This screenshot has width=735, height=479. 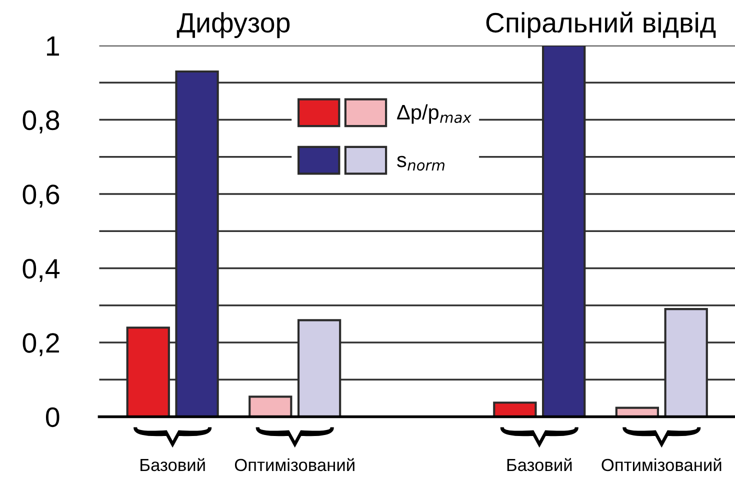 What do you see at coordinates (41, 270) in the screenshot?
I see `y-tick-label: 0,4` at bounding box center [41, 270].